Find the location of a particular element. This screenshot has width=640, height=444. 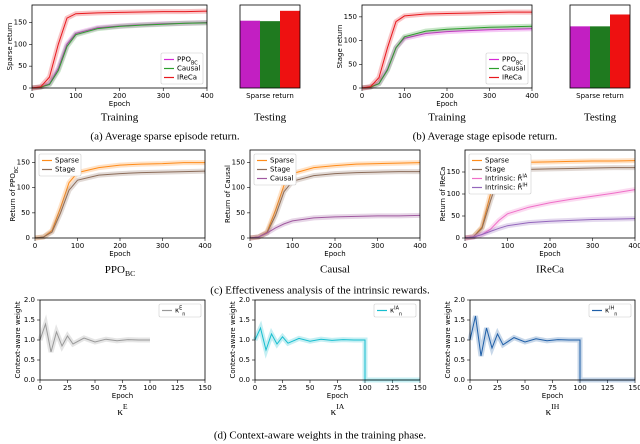

y-axis-label: Sparse return is located at coordinates (10, 47).